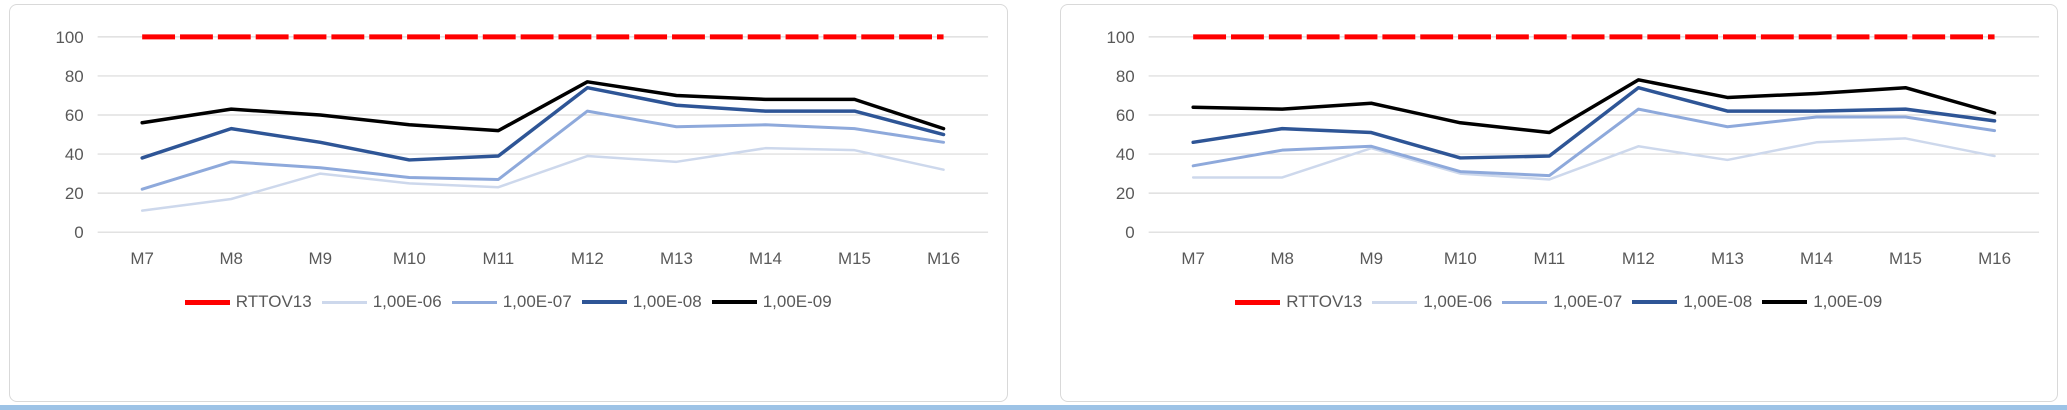  I want to click on chart-legend-left: RTTOV13 1,00E-06 1,00E-07 1,00E-08 1,00E-09, so click(508, 302).